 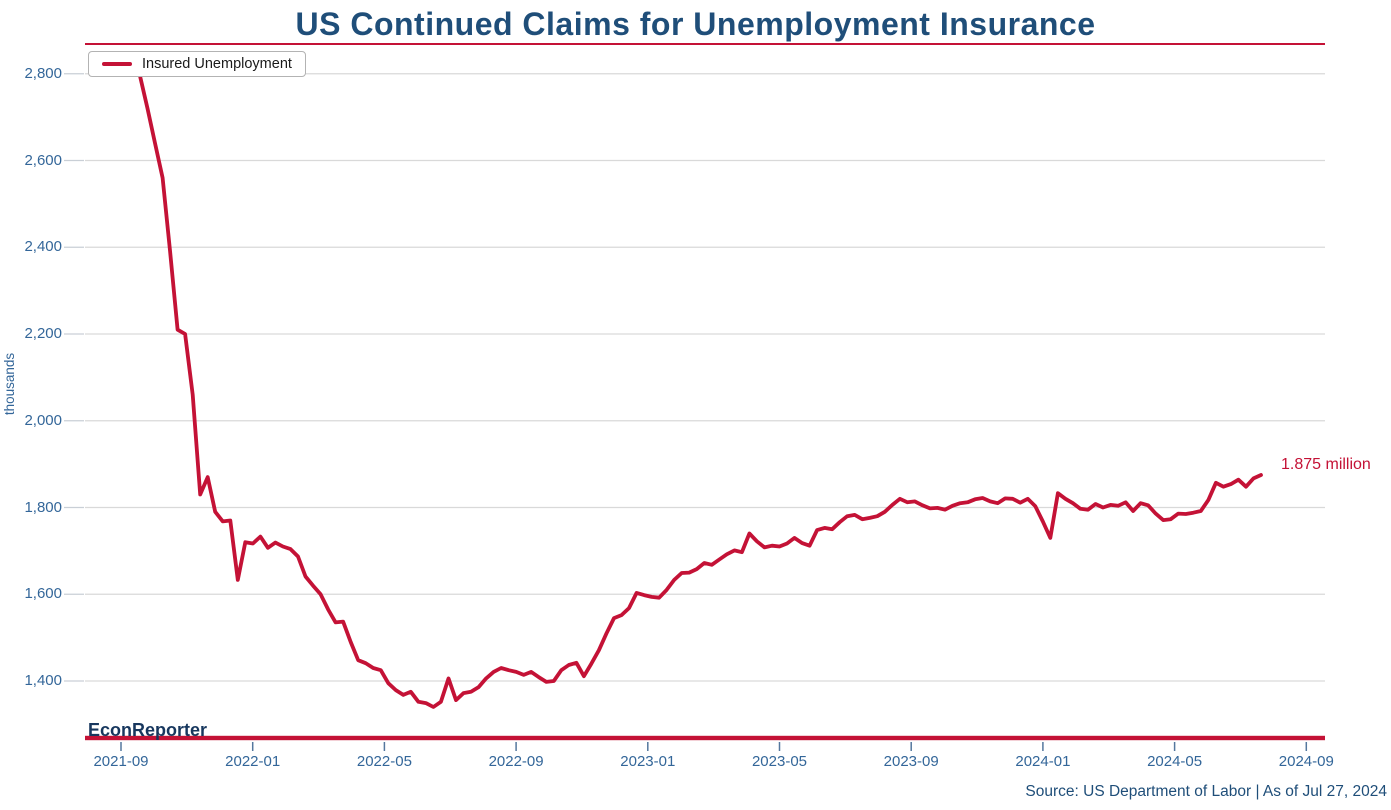 What do you see at coordinates (43, 73) in the screenshot?
I see `y-tick-label: 2,800` at bounding box center [43, 73].